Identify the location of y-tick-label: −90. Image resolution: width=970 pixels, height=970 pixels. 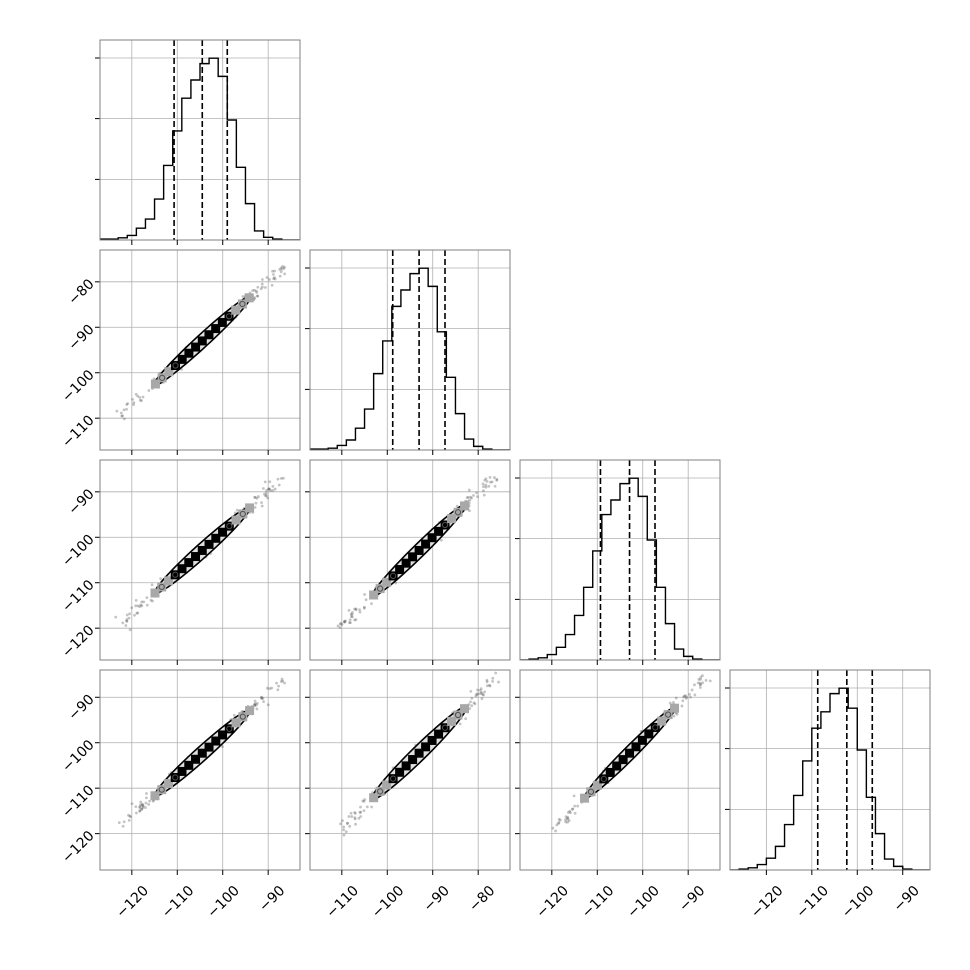
(81, 708).